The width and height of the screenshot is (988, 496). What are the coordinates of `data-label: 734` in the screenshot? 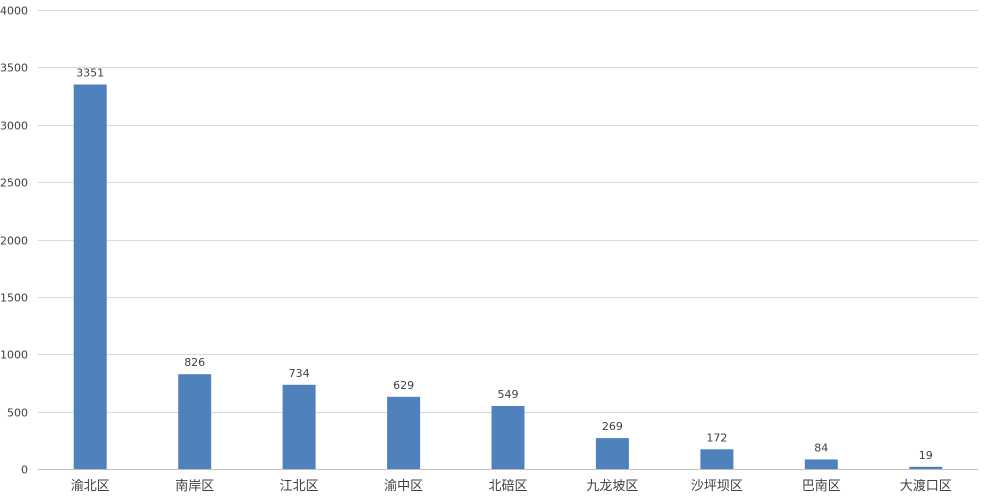 It's located at (299, 373).